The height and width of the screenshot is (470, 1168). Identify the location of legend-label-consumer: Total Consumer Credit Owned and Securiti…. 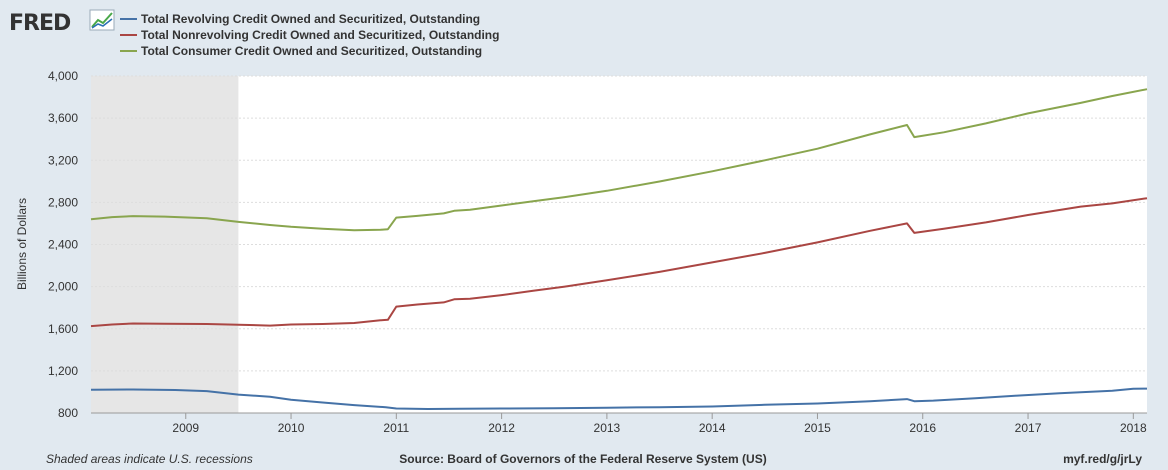
(311, 51).